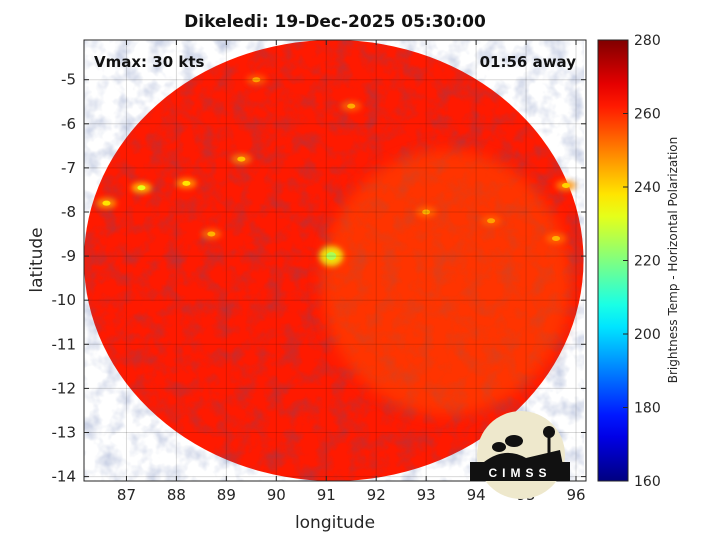 This screenshot has height=540, width=720. Describe the element at coordinates (575, 495) in the screenshot. I see `x-tick-label: 96` at that location.